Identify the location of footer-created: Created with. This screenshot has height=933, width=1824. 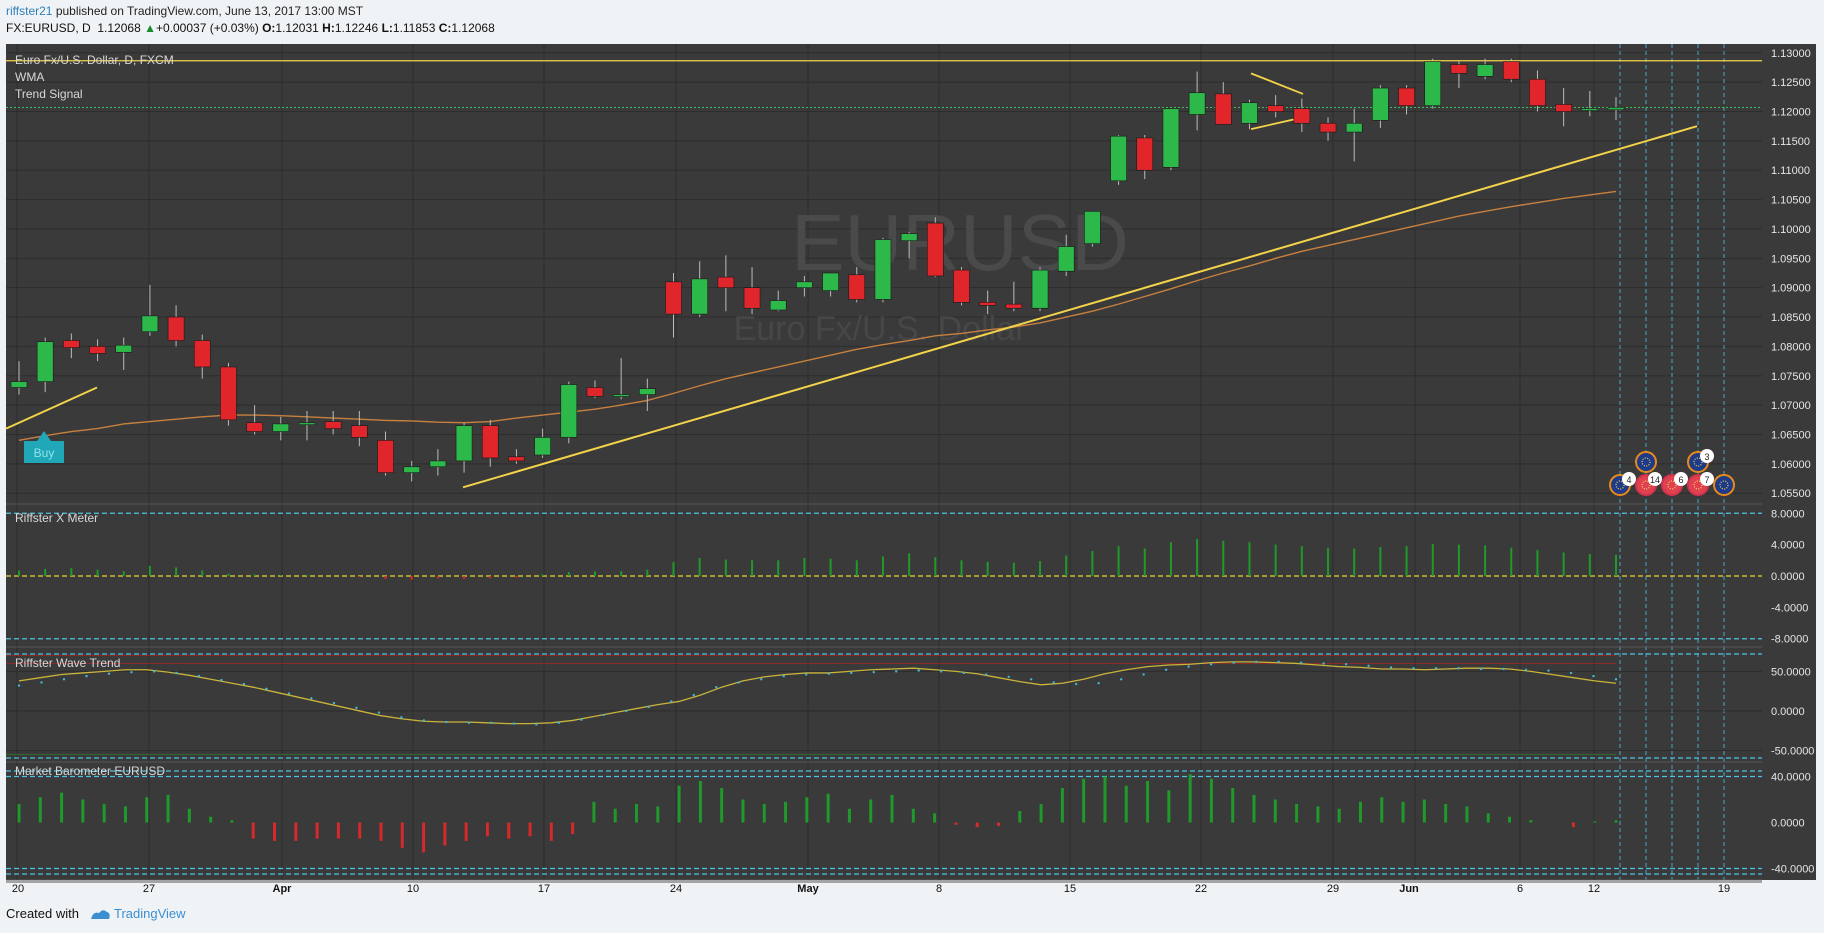
(42, 913).